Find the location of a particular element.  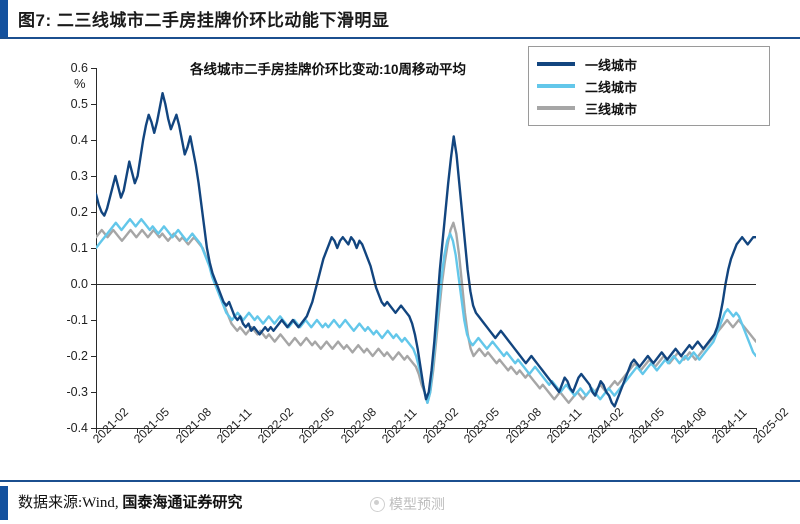

y-tick-label: 0.4 is located at coordinates (79, 140).